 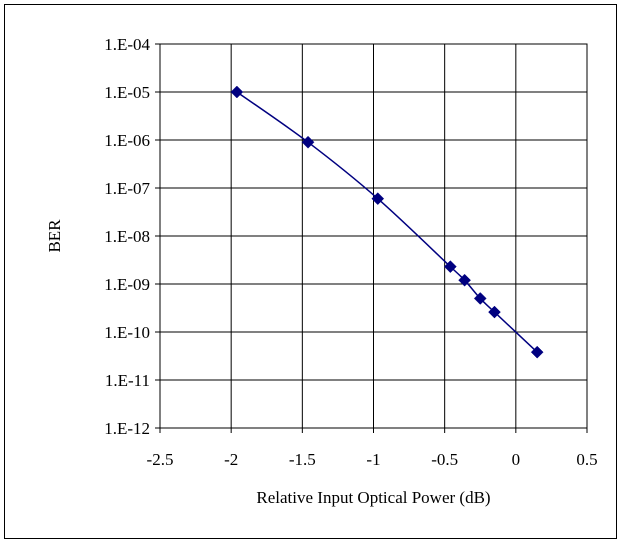 I want to click on y-tick-label-2: 1.E-06, so click(x=127, y=140).